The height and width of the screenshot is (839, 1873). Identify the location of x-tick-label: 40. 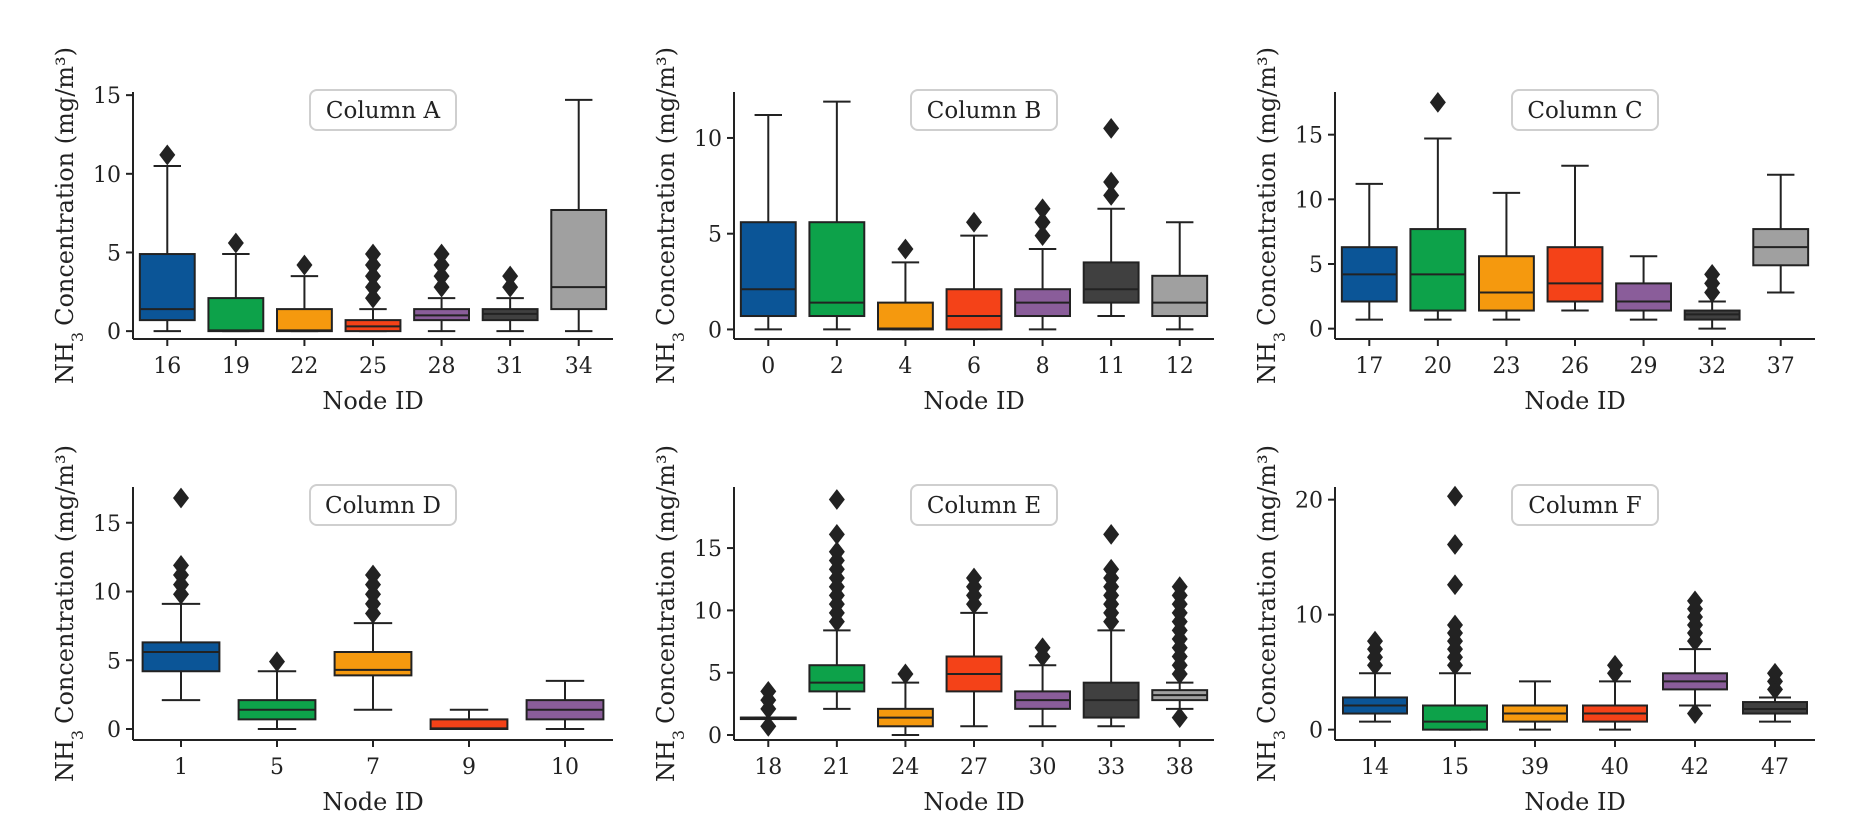
(1615, 767).